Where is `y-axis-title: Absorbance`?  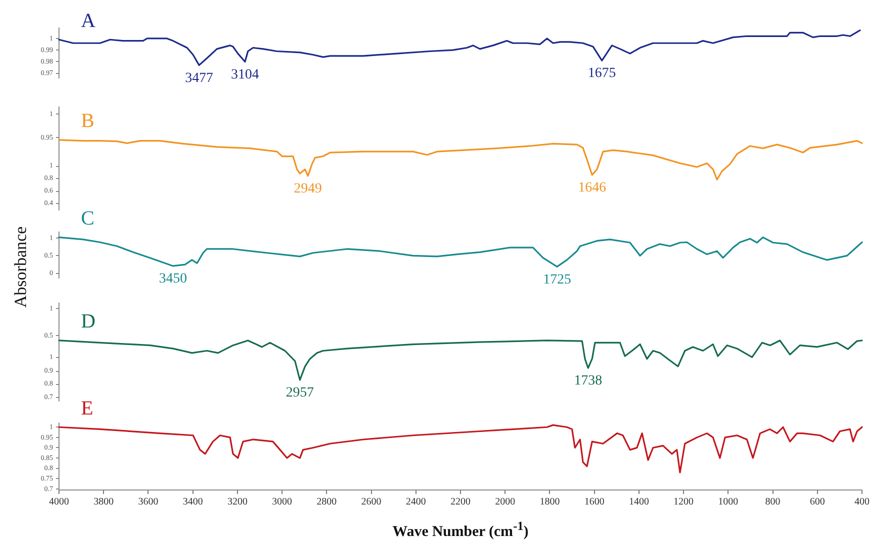 y-axis-title: Absorbance is located at coordinates (21, 267).